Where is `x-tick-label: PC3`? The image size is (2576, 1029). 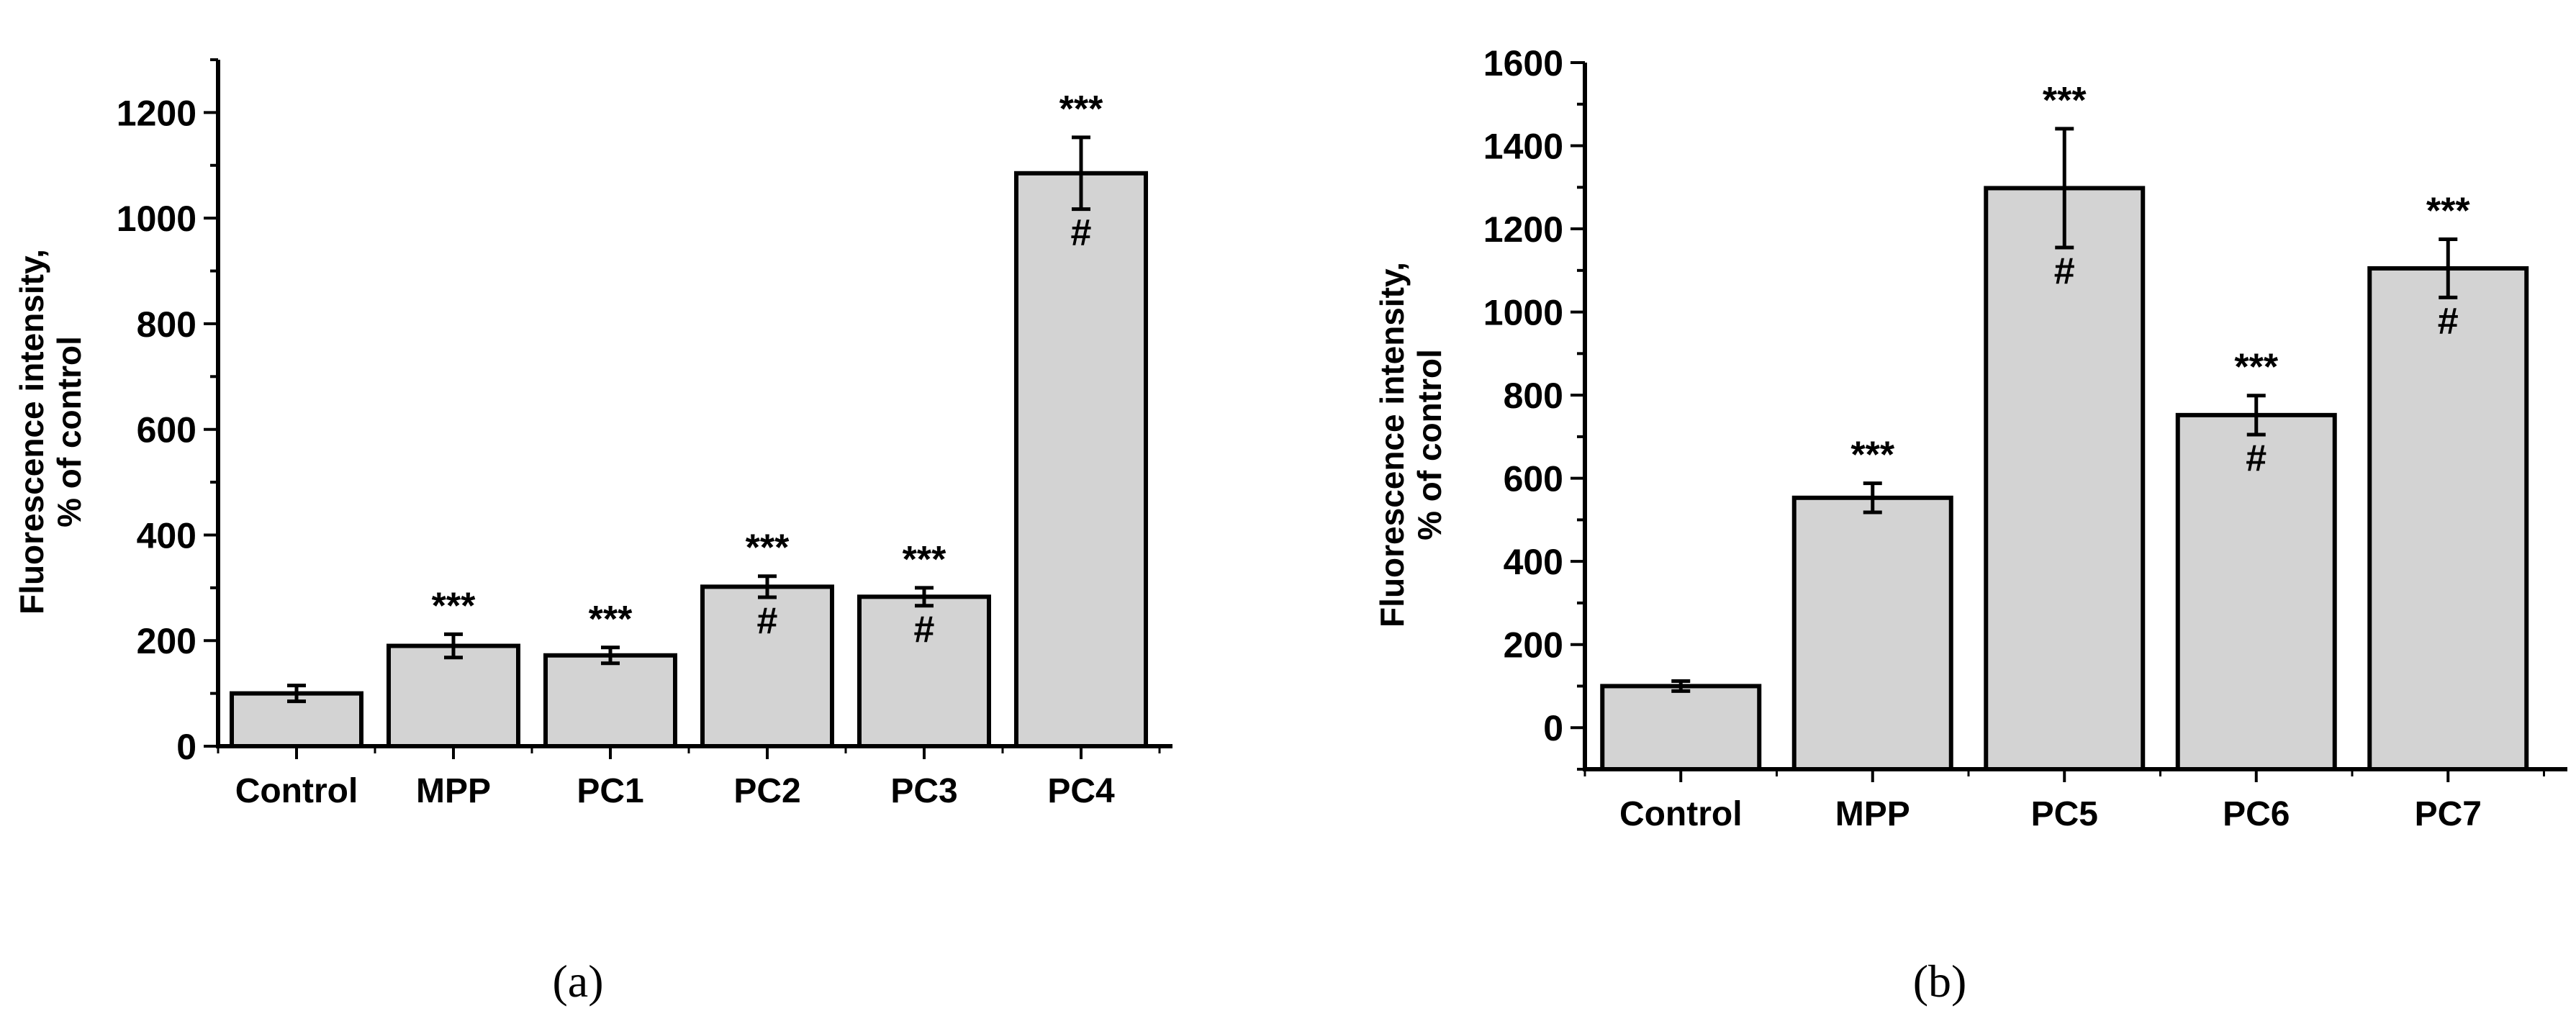
x-tick-label: PC3 is located at coordinates (924, 791).